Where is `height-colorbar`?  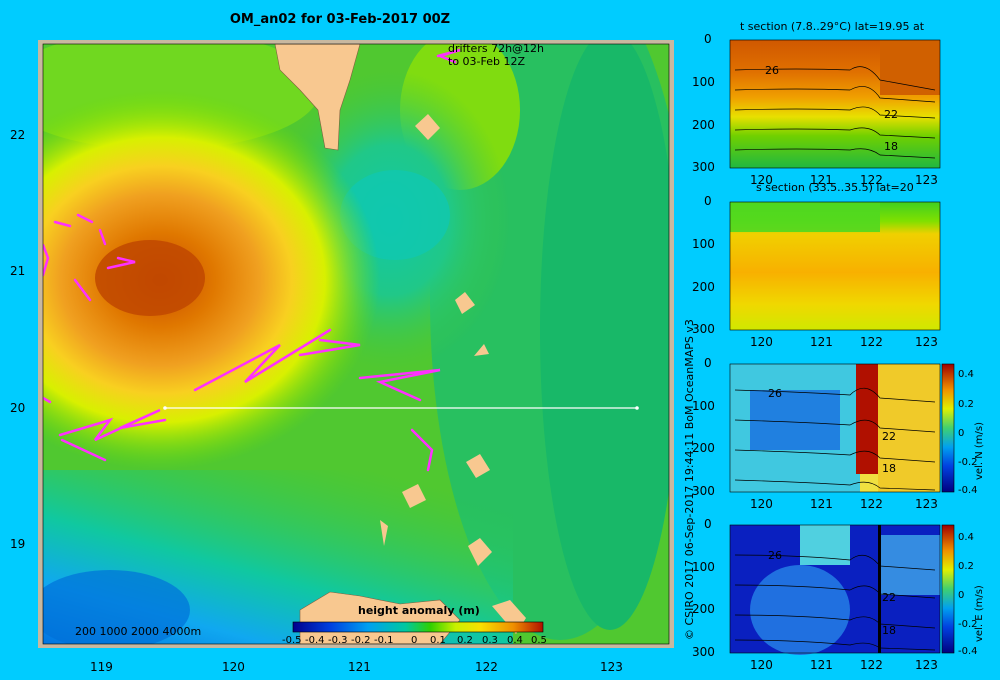
height-colorbar is located at coordinates (418, 627).